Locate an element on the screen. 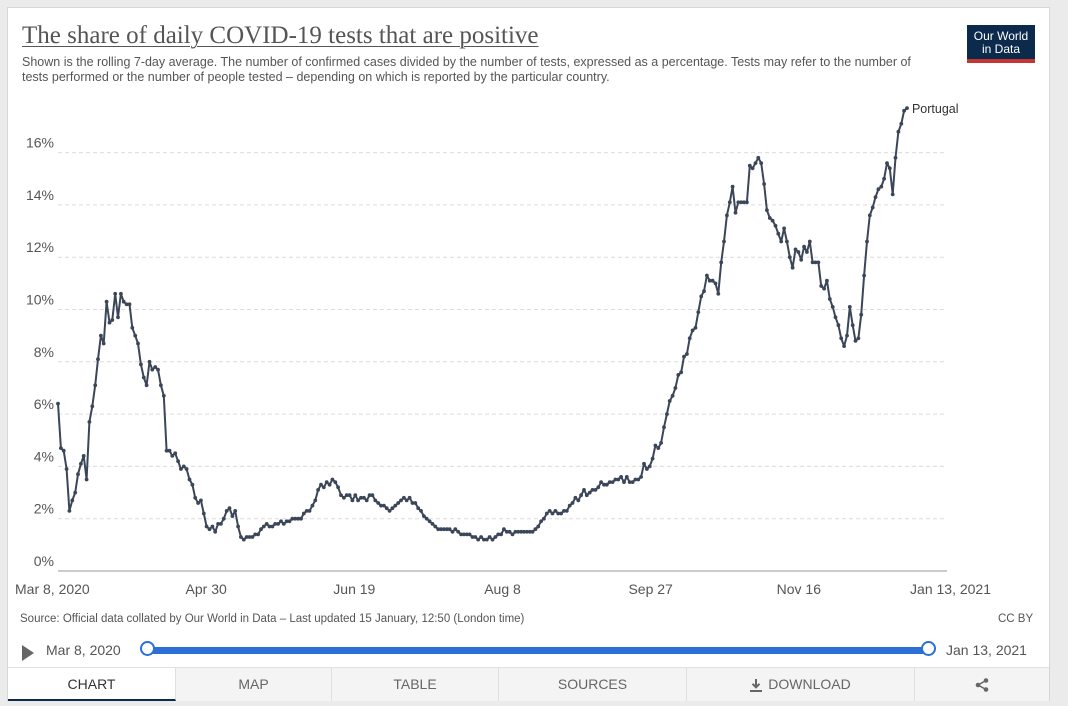  tab-chart: Chart is located at coordinates (92, 684).